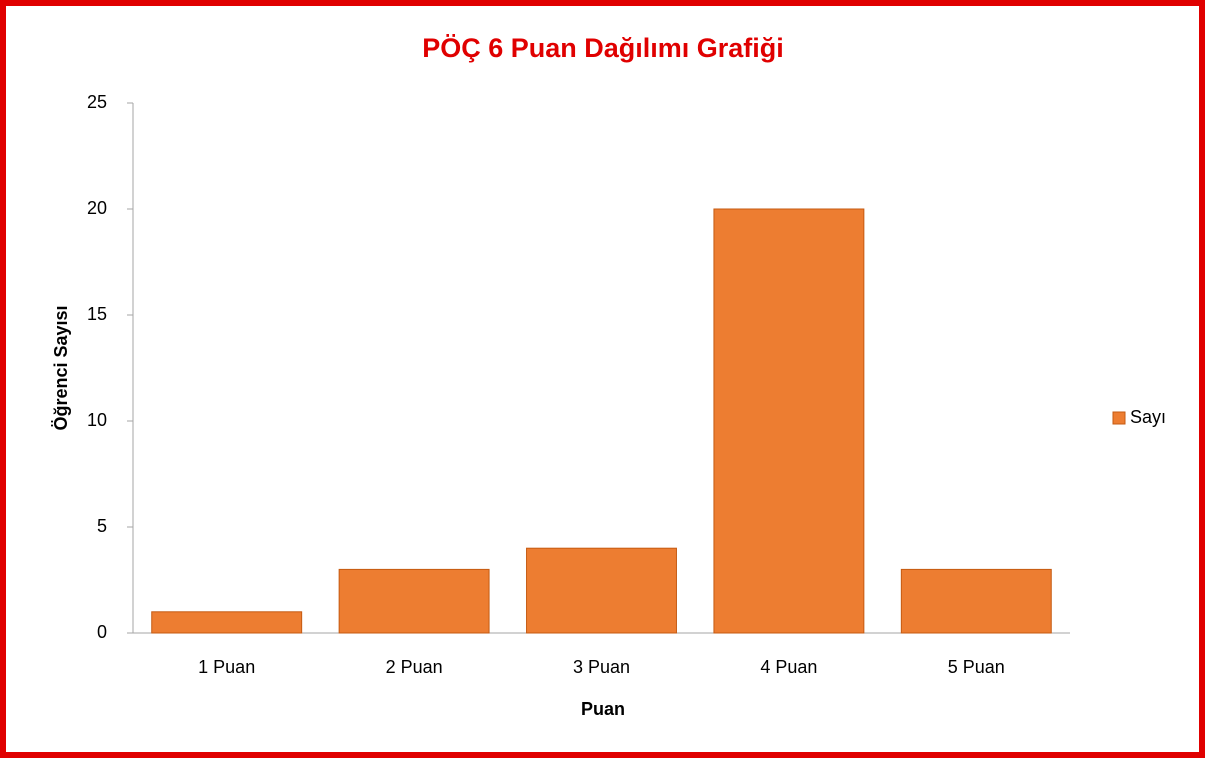  Describe the element at coordinates (603, 48) in the screenshot. I see `chart-title: PÖÇ 6 Puan Dağılımı Grafiği` at that location.